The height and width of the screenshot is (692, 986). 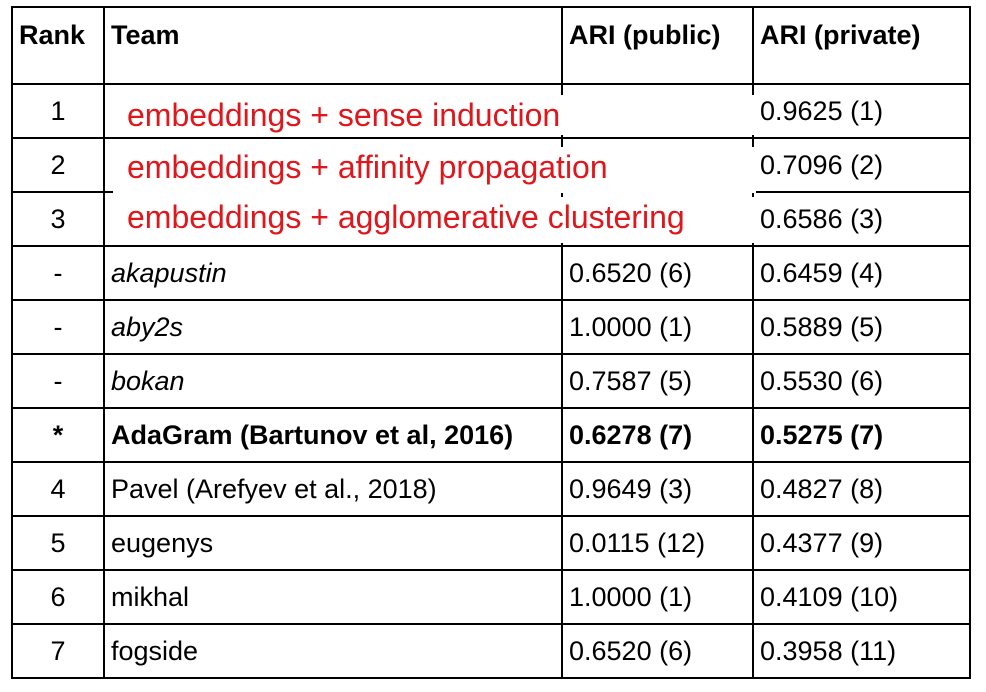 I want to click on ari-private-cell: 0.4827 (8), so click(x=861, y=489).